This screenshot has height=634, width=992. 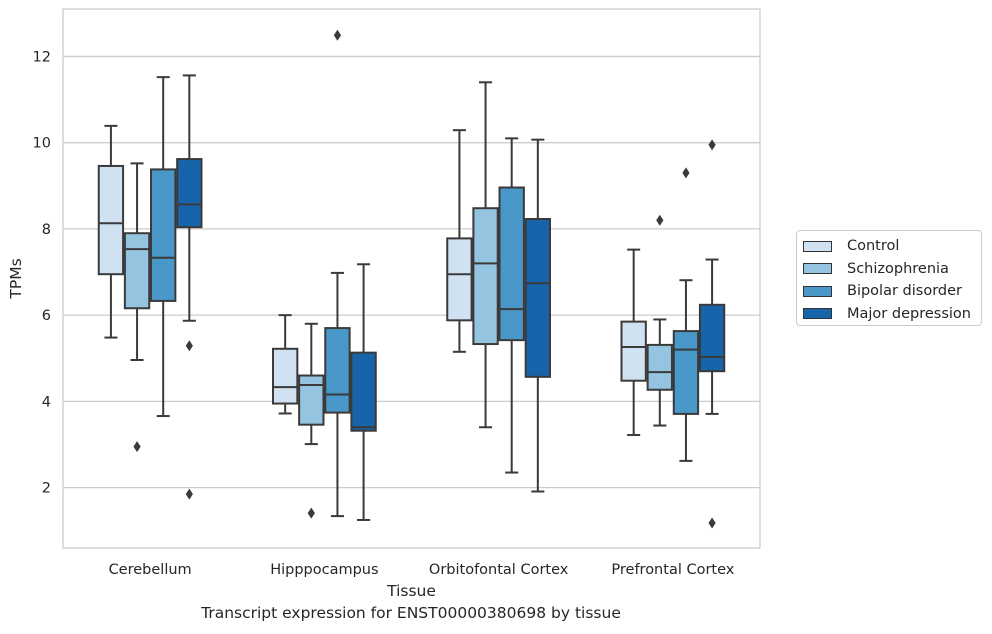 I want to click on x-tick-label: Prefrontal Cortex, so click(x=672, y=570).